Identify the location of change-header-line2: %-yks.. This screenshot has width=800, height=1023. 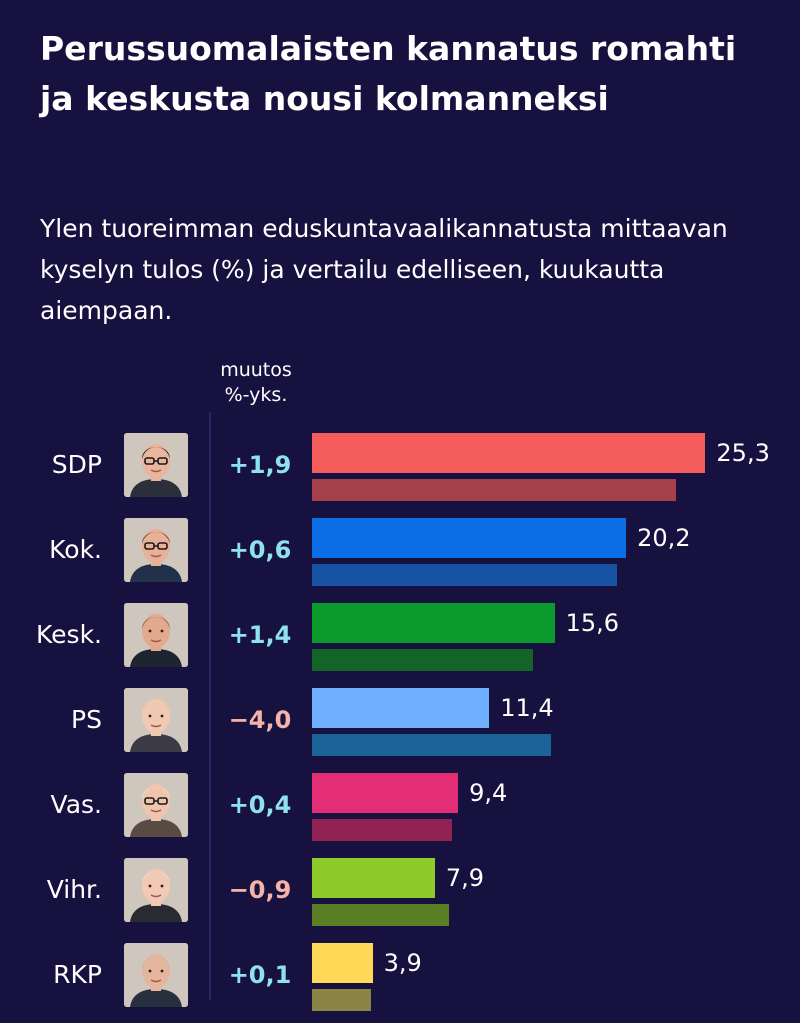
(256, 395).